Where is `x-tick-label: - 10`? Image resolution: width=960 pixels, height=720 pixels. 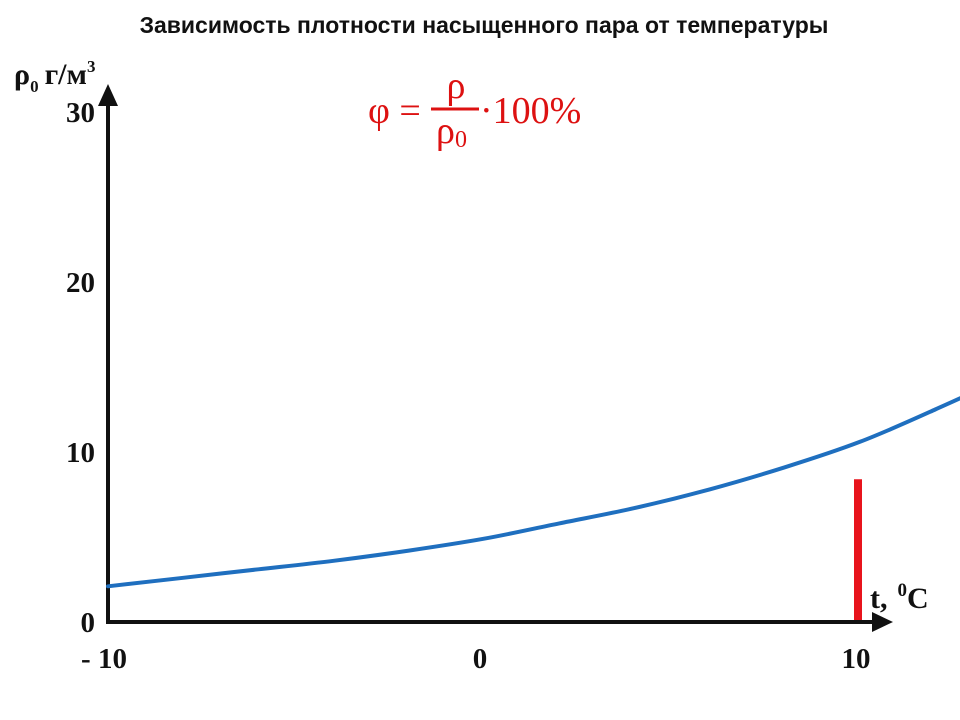
x-tick-label: - 10 is located at coordinates (104, 659).